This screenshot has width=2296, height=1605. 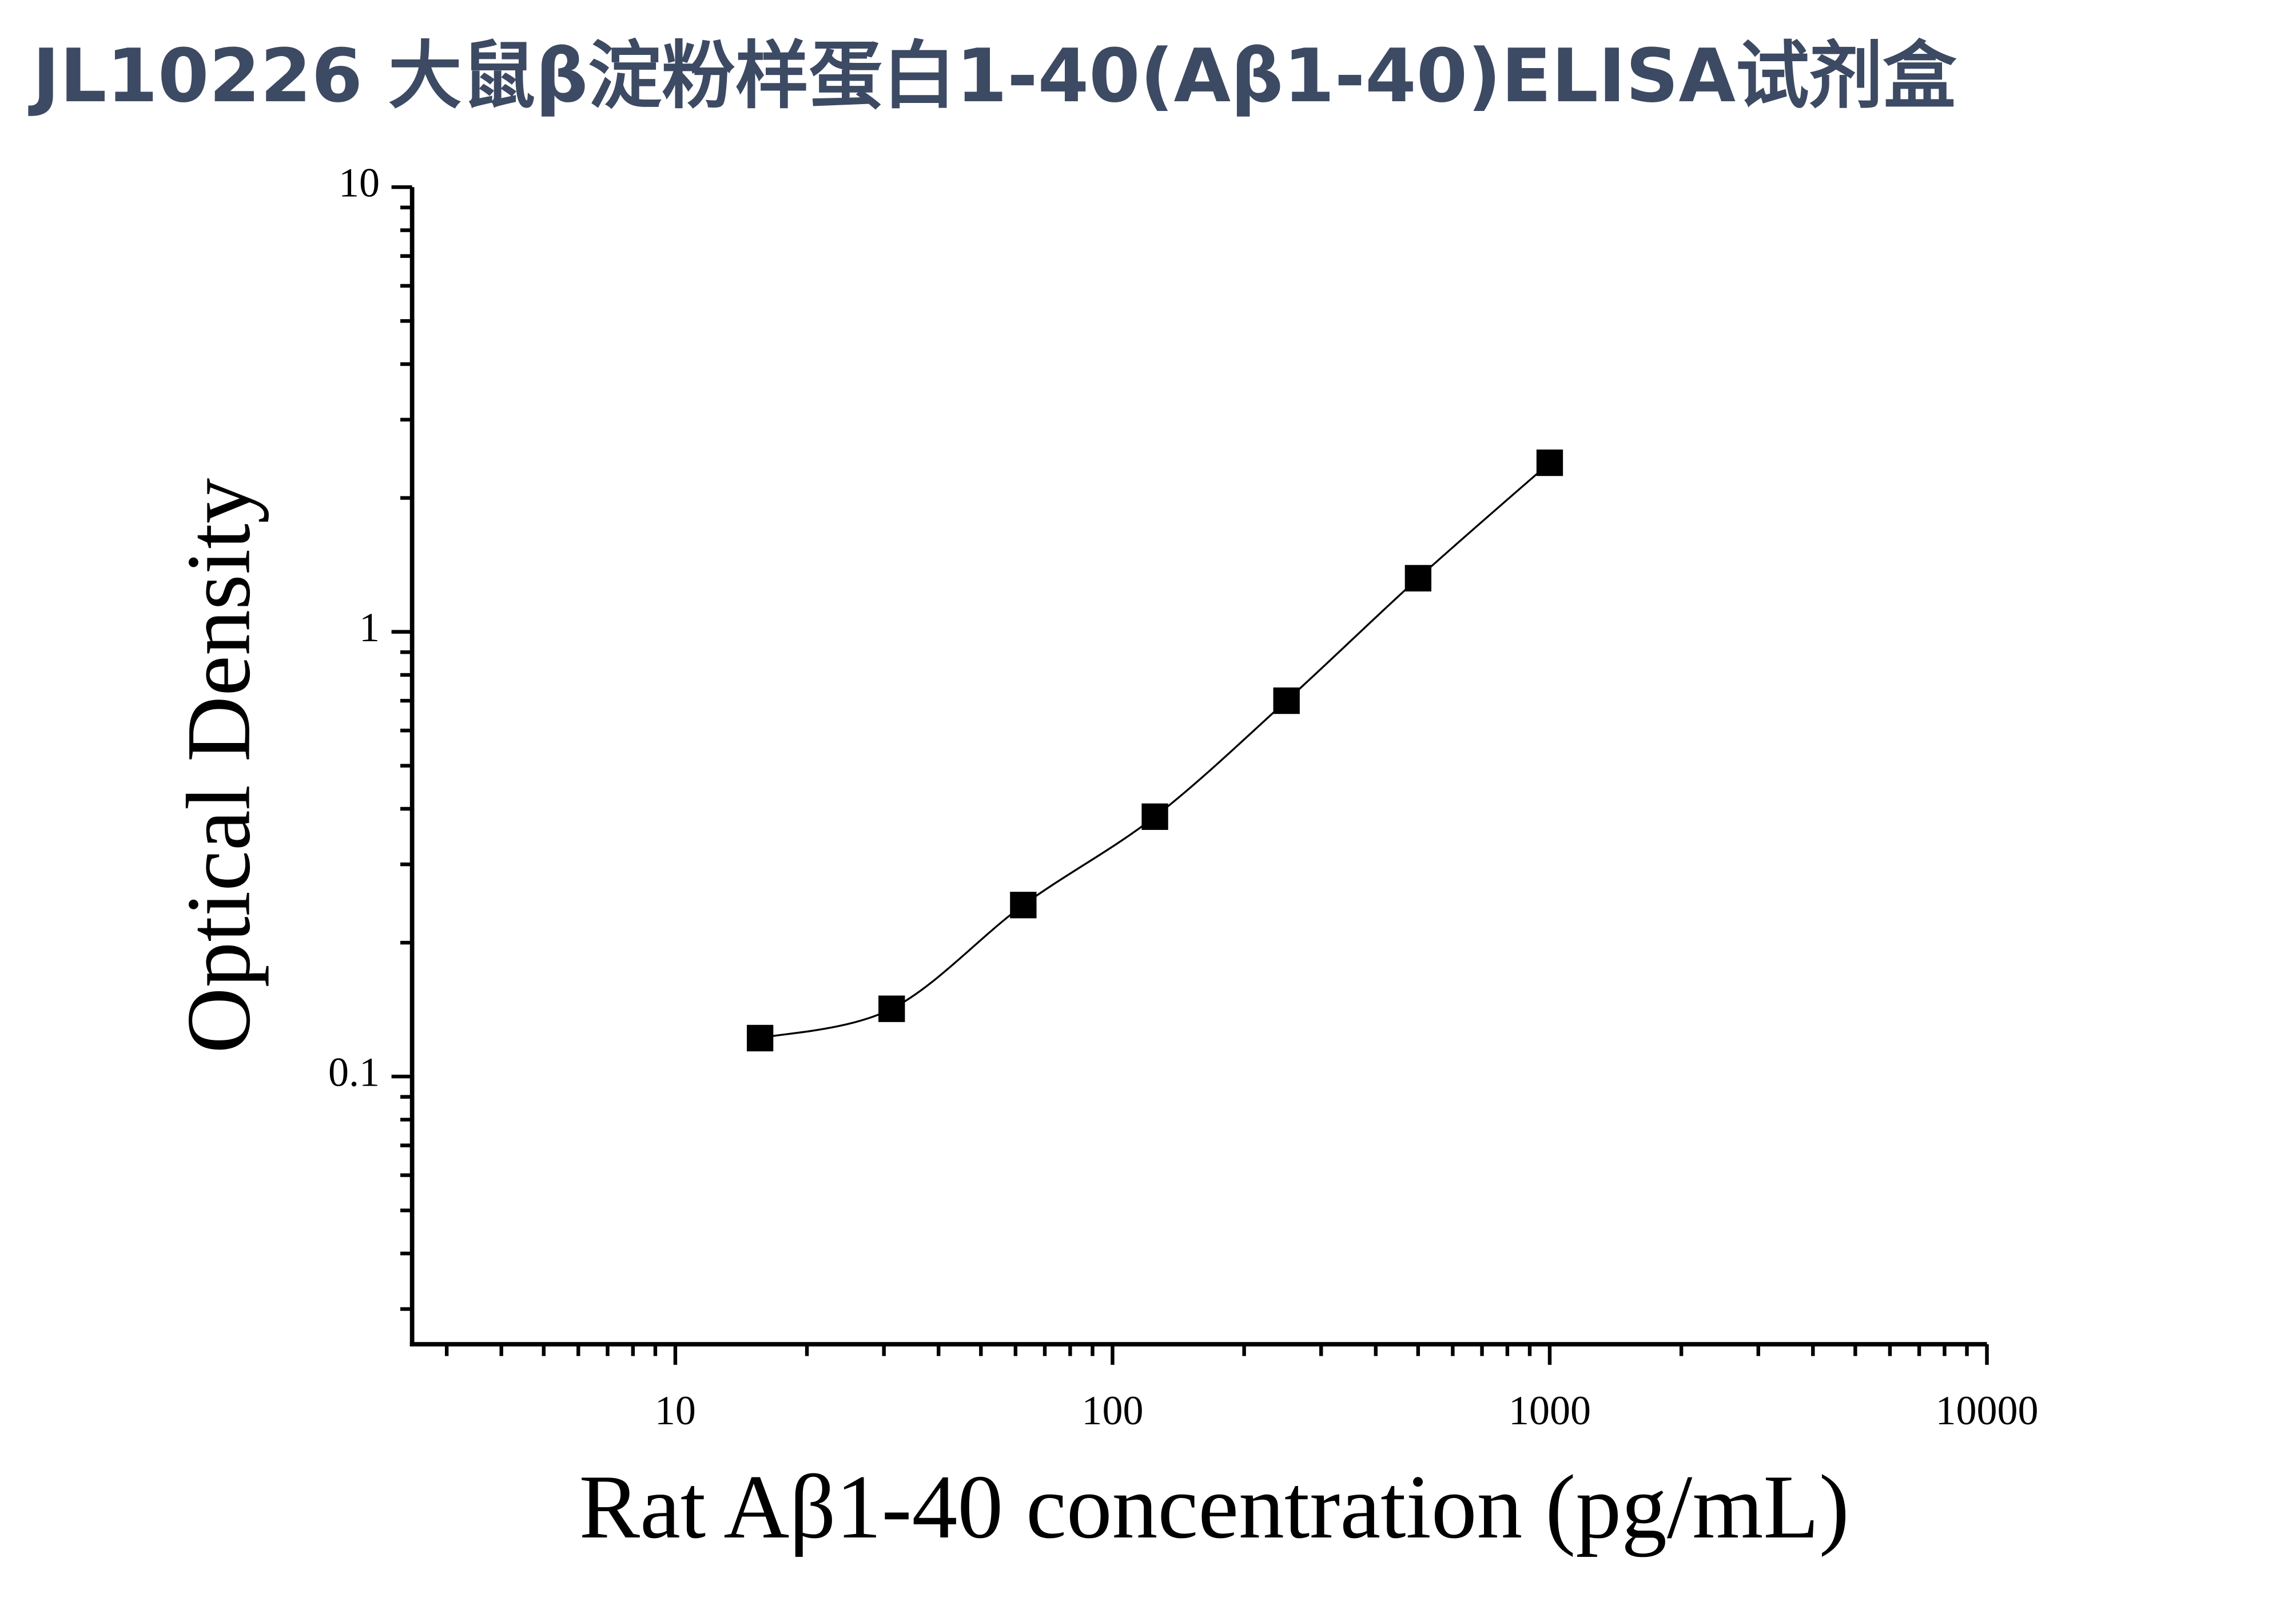 I want to click on y-axis-label: Optical Density, so click(x=219, y=765).